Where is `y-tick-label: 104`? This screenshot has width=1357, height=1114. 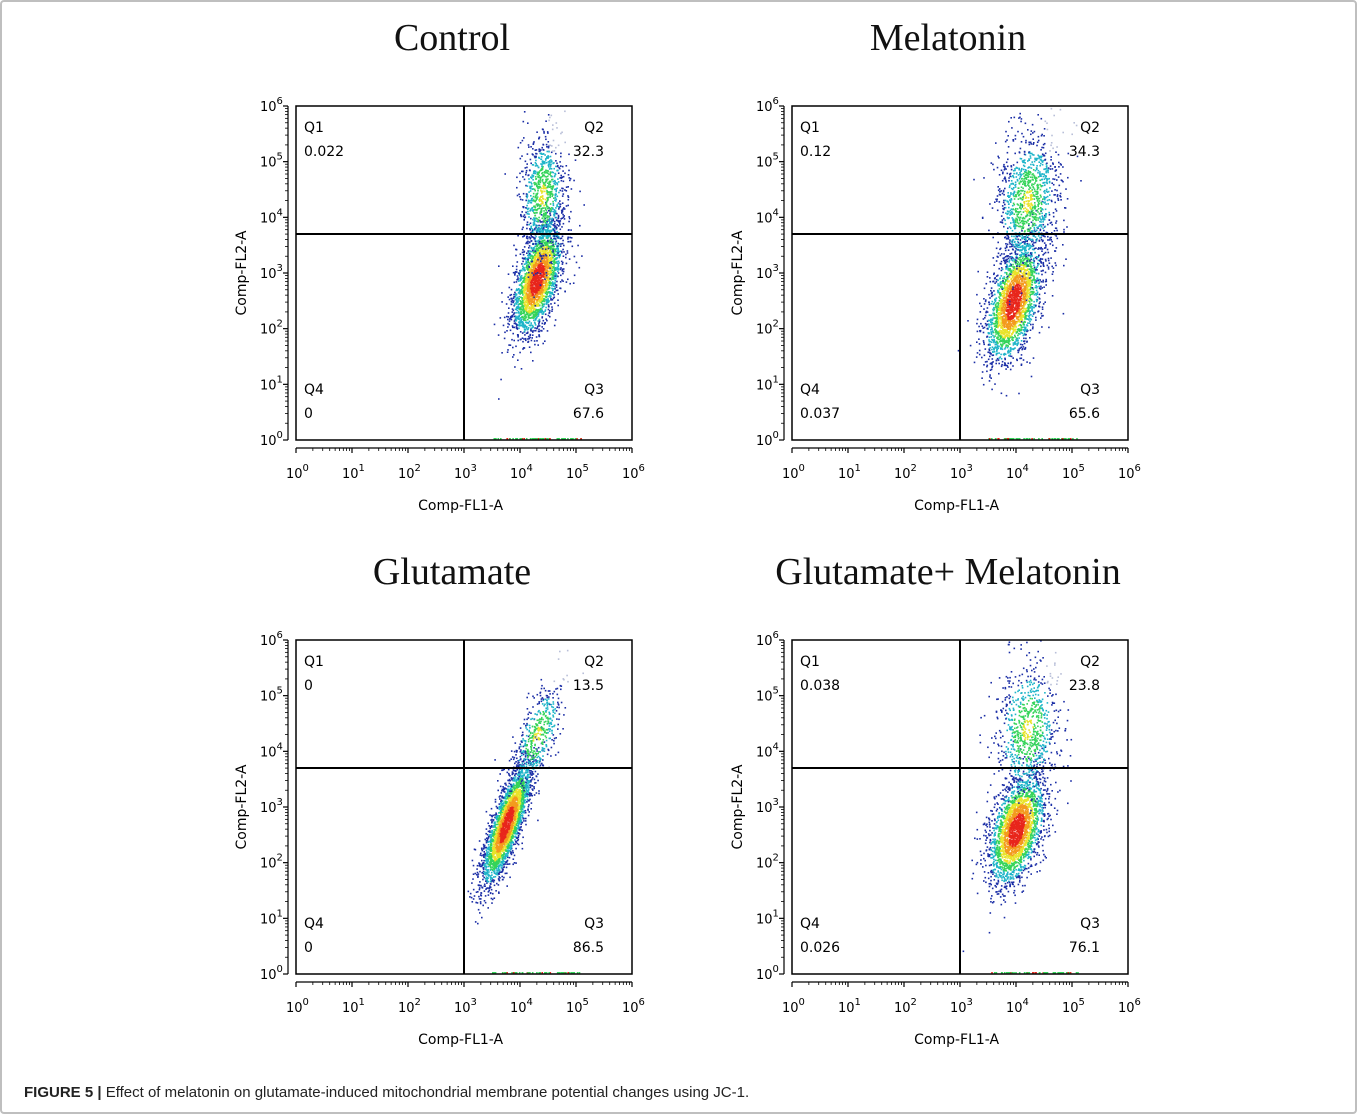 y-tick-label: 104 is located at coordinates (271, 216).